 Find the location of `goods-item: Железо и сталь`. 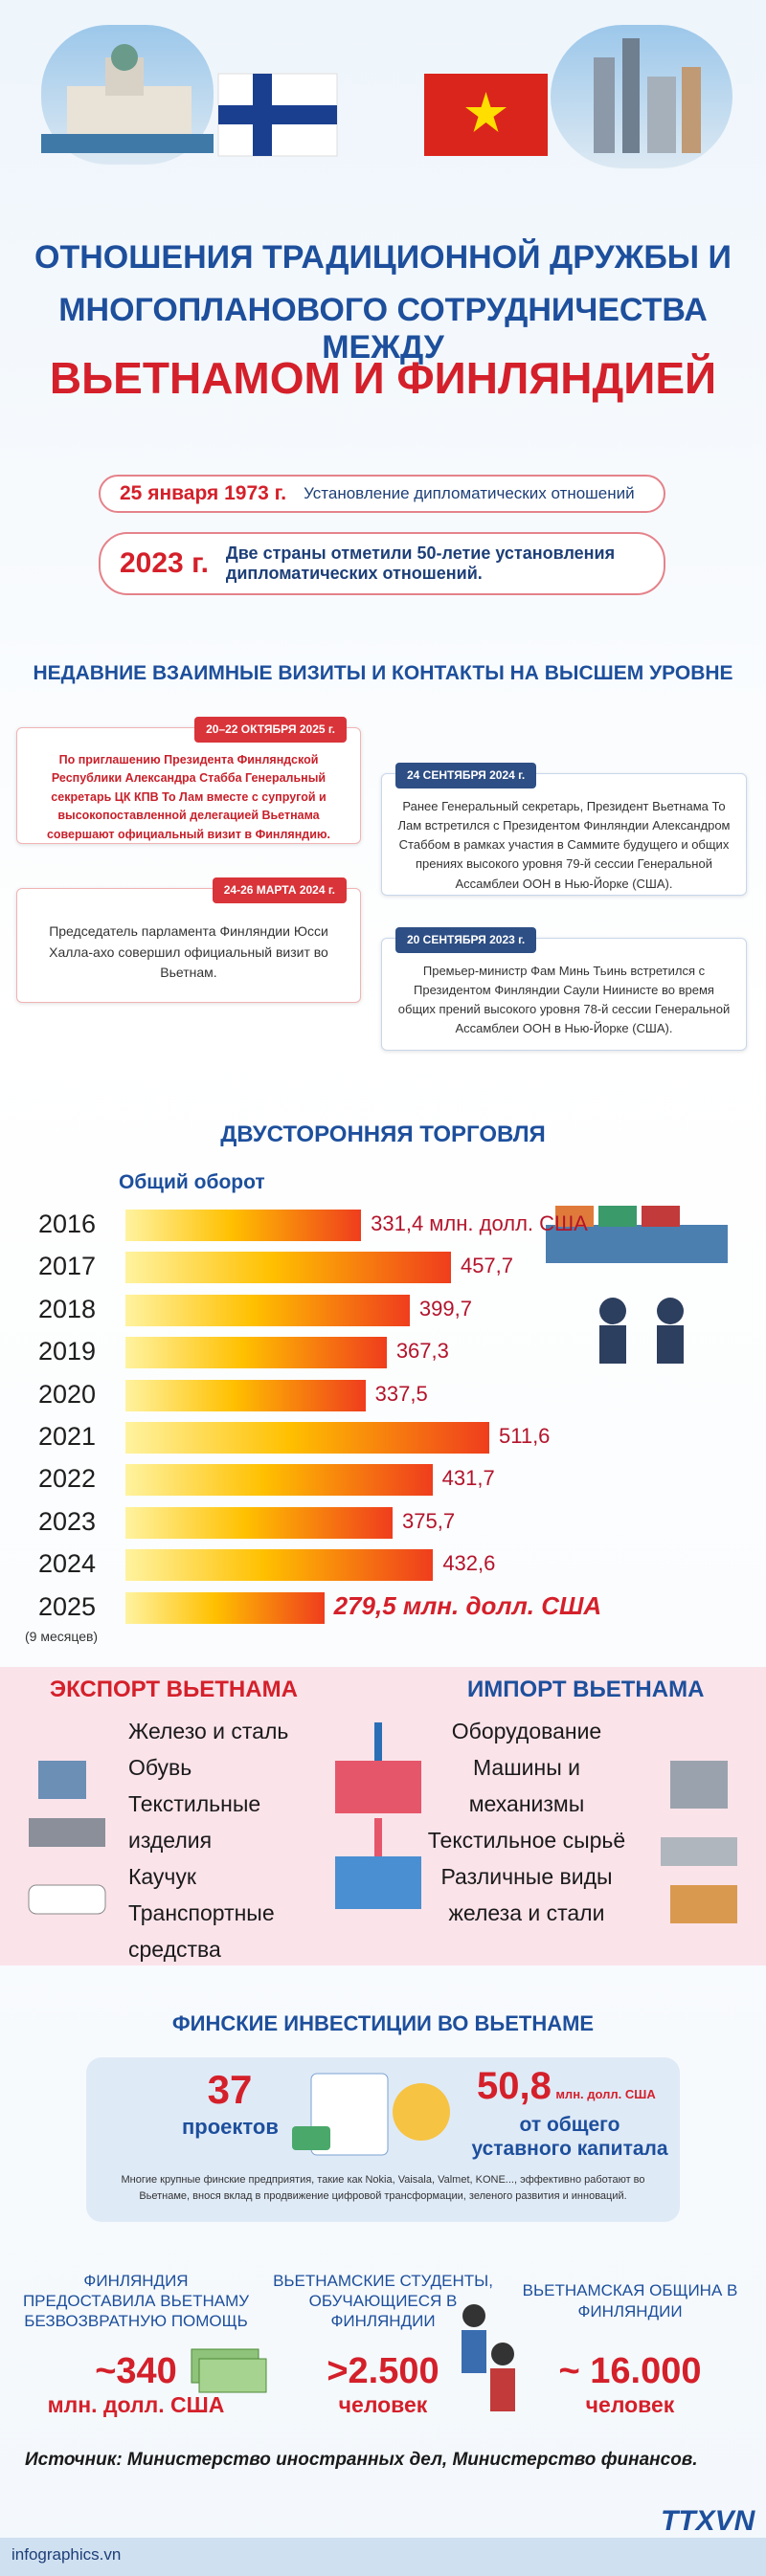

goods-item: Железо и сталь is located at coordinates (209, 1731).